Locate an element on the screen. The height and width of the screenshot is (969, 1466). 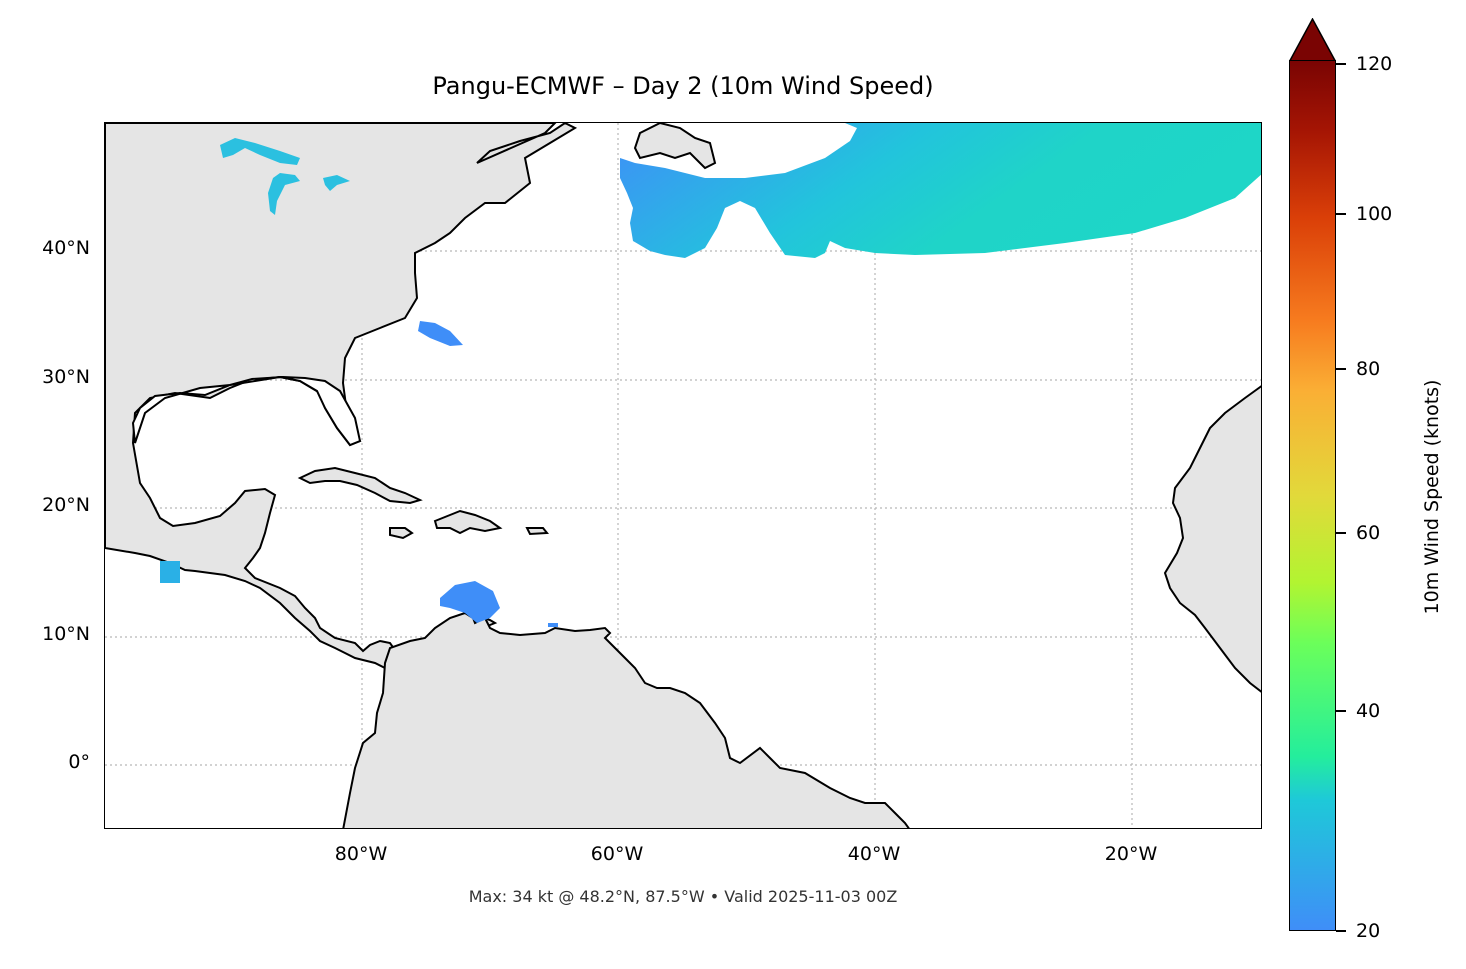
colorbar-title: 10m Wind Speed (knots) is located at coordinates (1432, 497).